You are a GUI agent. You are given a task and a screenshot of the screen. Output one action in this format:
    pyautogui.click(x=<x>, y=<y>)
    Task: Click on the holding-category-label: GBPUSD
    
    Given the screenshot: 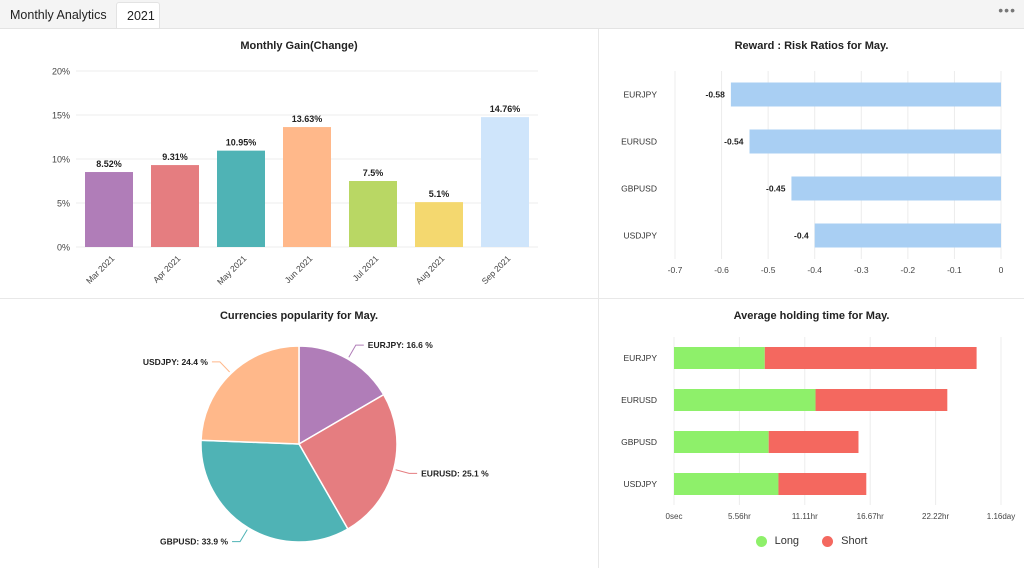 What is the action you would take?
    pyautogui.click(x=639, y=442)
    